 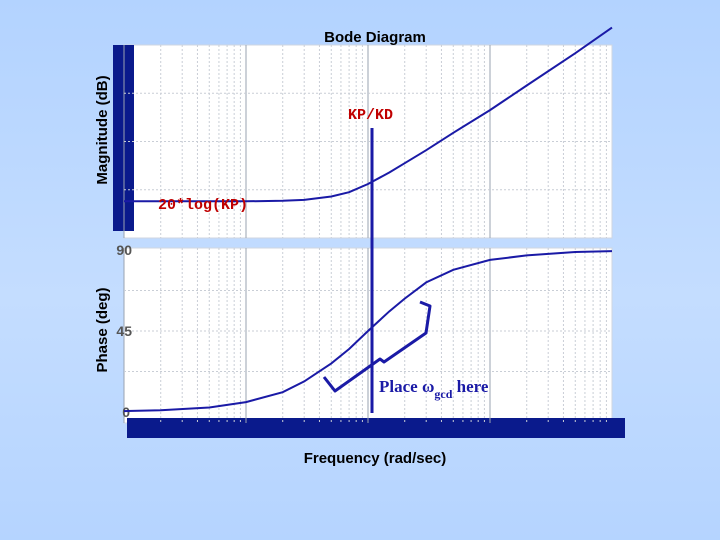 I want to click on frequency-axis-bar, so click(x=376, y=428).